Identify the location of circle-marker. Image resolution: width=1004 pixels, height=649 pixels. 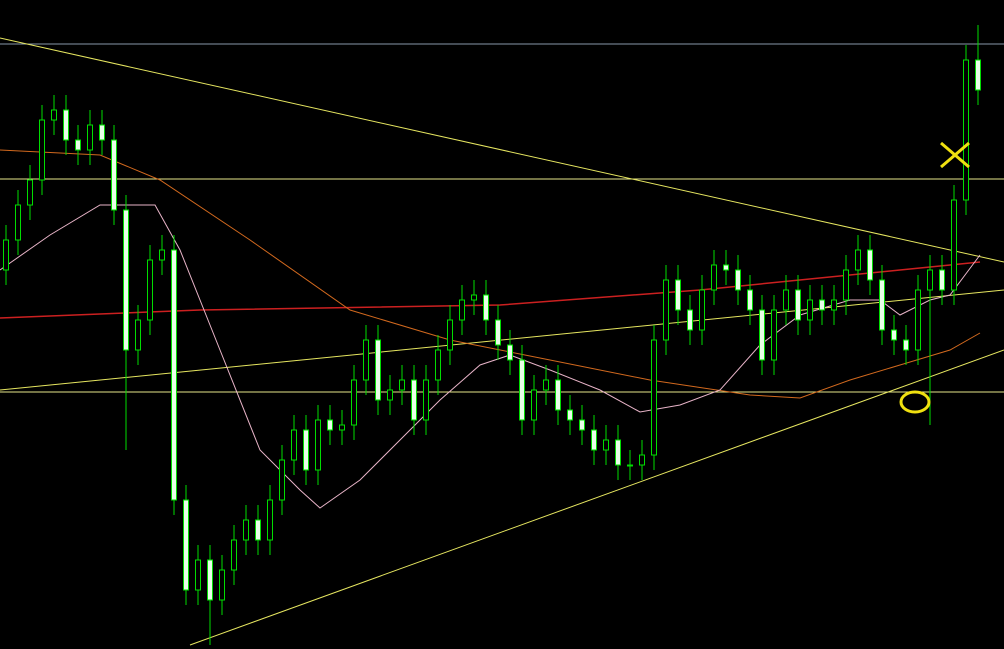
(915, 402).